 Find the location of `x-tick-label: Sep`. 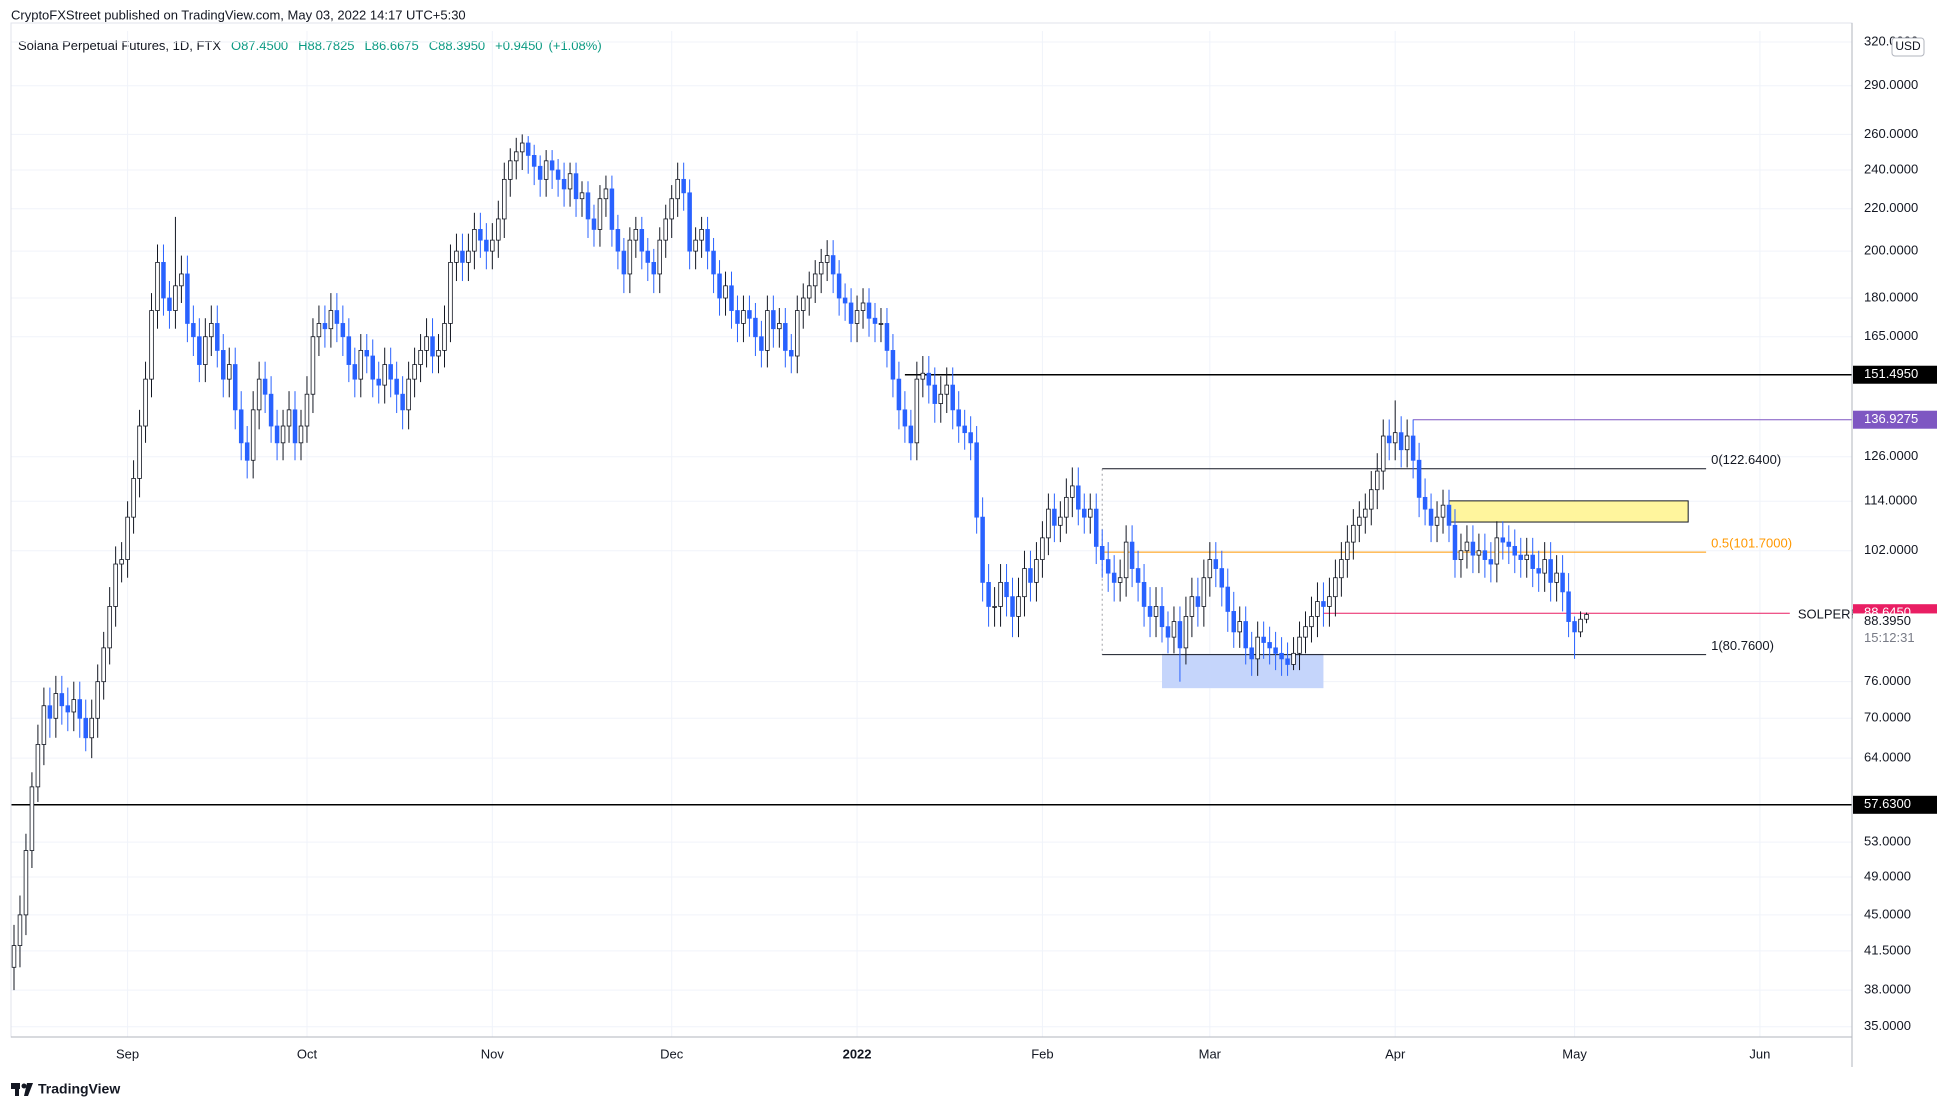

x-tick-label: Sep is located at coordinates (127, 1053).